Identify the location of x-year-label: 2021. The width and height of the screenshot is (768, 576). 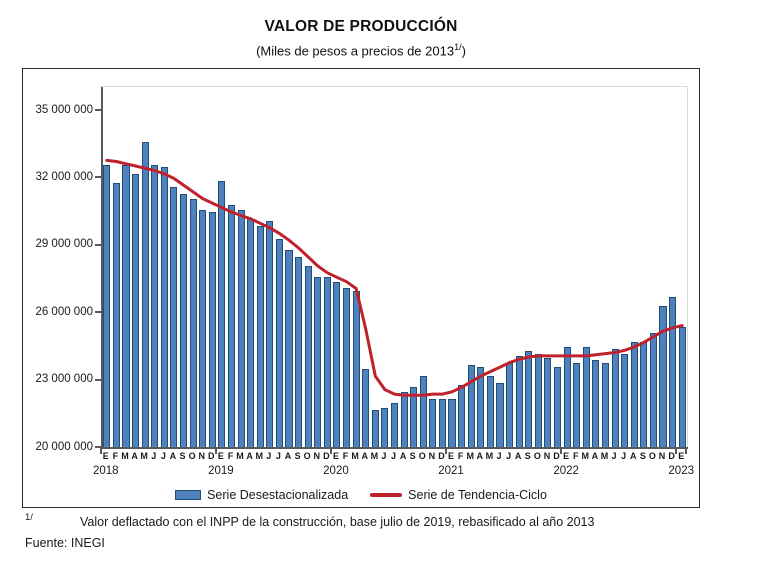
(451, 471).